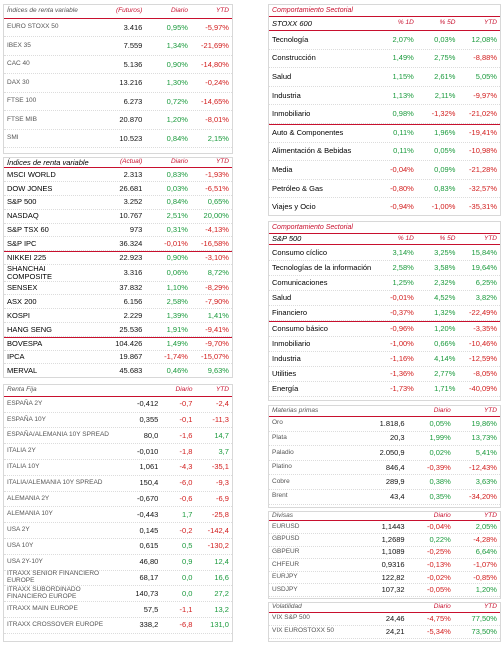  Describe the element at coordinates (287, 606) in the screenshot. I see `header-cell: Volatilidad` at that location.